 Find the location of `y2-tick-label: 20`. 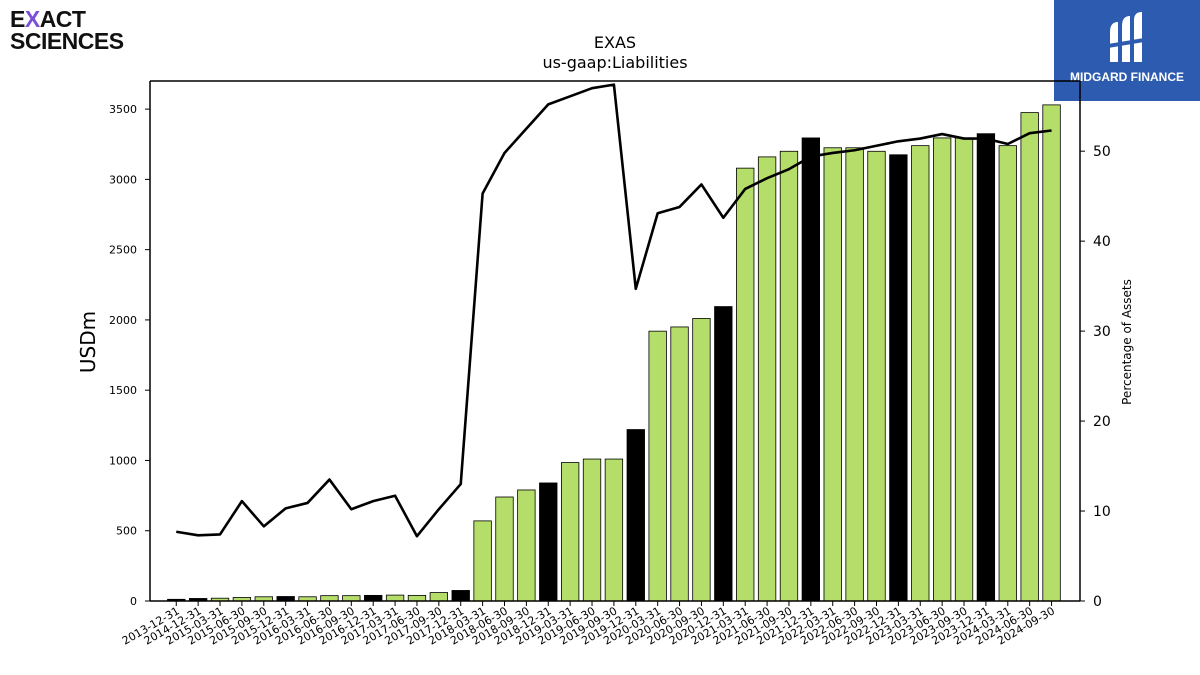

y2-tick-label: 20 is located at coordinates (1102, 422).